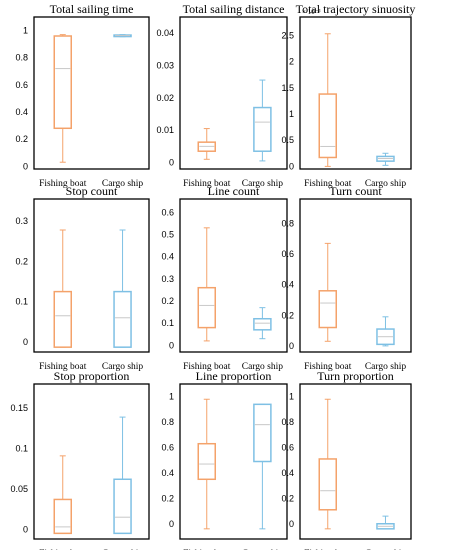  I want to click on y-tick-label: 0.05, so click(19, 489).